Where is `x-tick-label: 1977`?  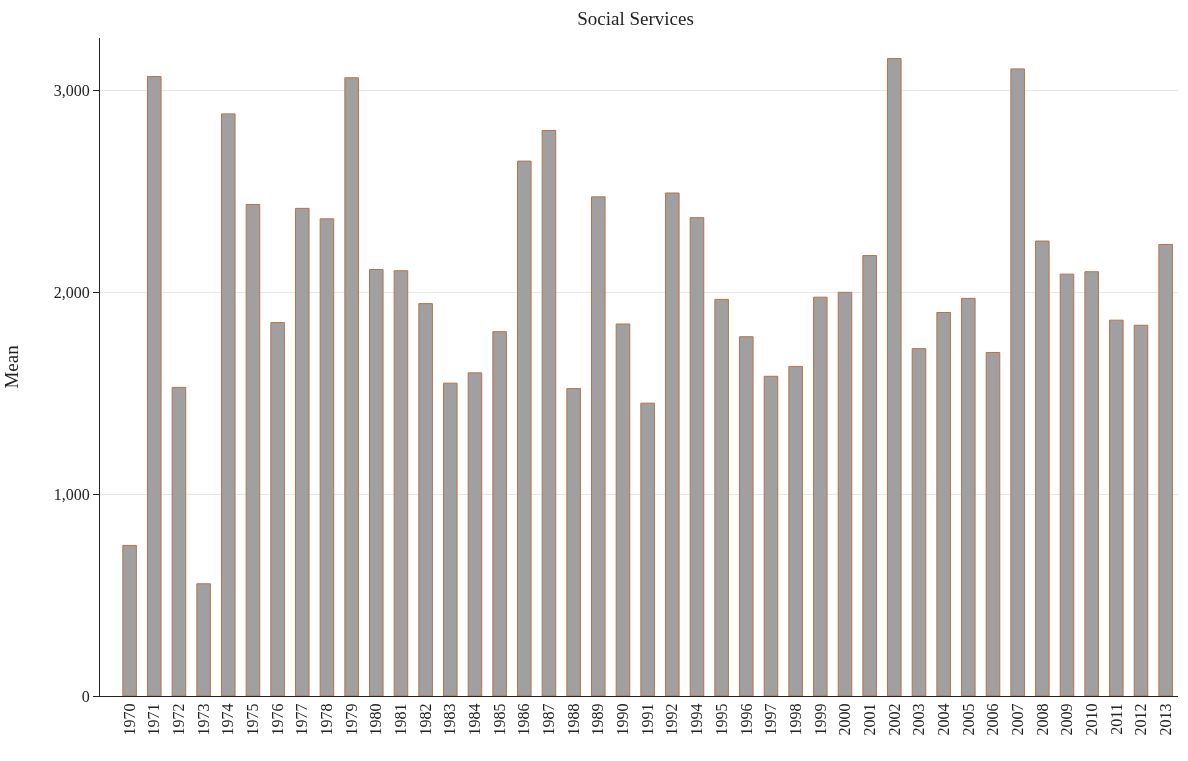
x-tick-label: 1977 is located at coordinates (302, 719).